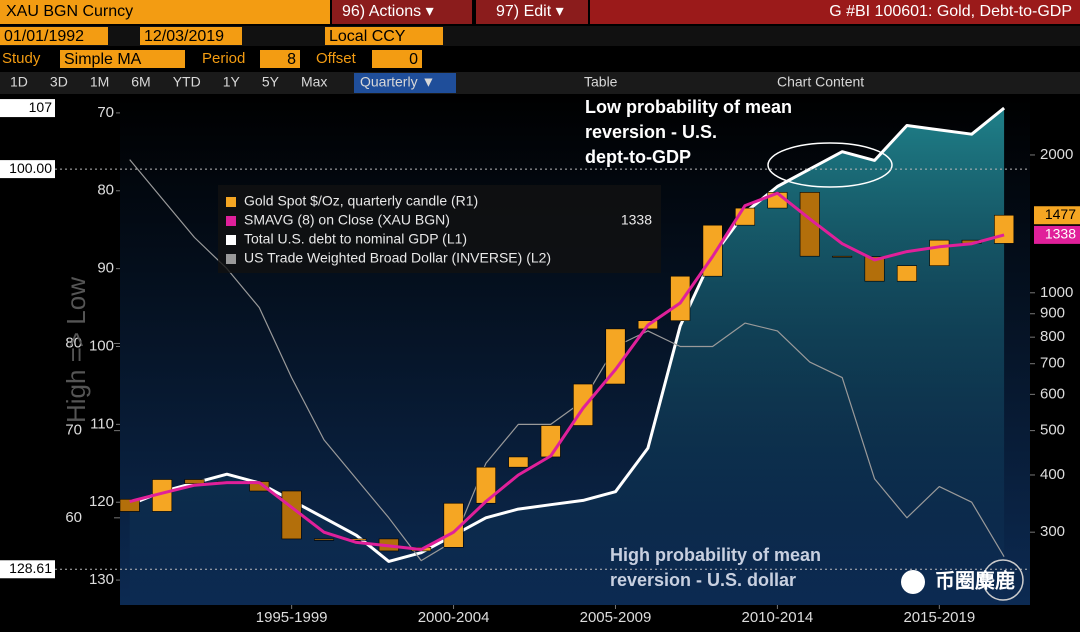  I want to click on edit: 97) Edit ▾, so click(530, 11).